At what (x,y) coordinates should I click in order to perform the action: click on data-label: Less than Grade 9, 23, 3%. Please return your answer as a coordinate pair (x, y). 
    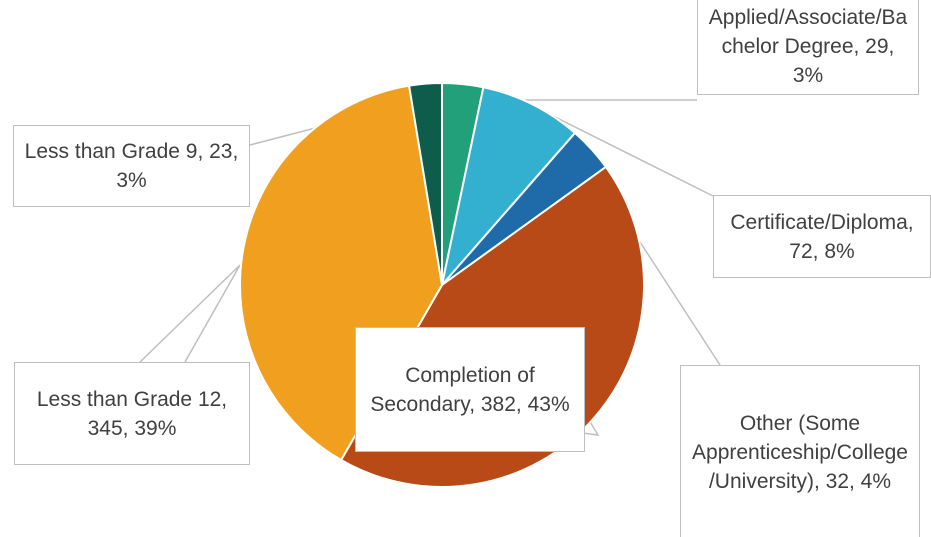
    Looking at the image, I should click on (131, 166).